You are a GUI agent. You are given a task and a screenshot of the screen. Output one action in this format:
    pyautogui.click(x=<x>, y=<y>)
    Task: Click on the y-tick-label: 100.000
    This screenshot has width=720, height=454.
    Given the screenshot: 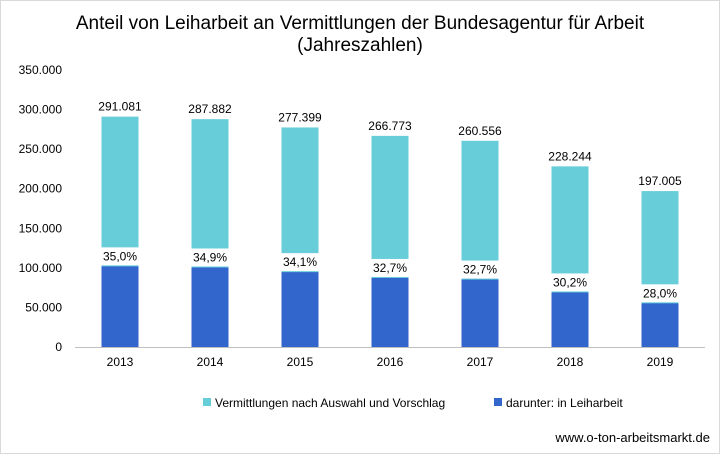 What is the action you would take?
    pyautogui.click(x=41, y=268)
    